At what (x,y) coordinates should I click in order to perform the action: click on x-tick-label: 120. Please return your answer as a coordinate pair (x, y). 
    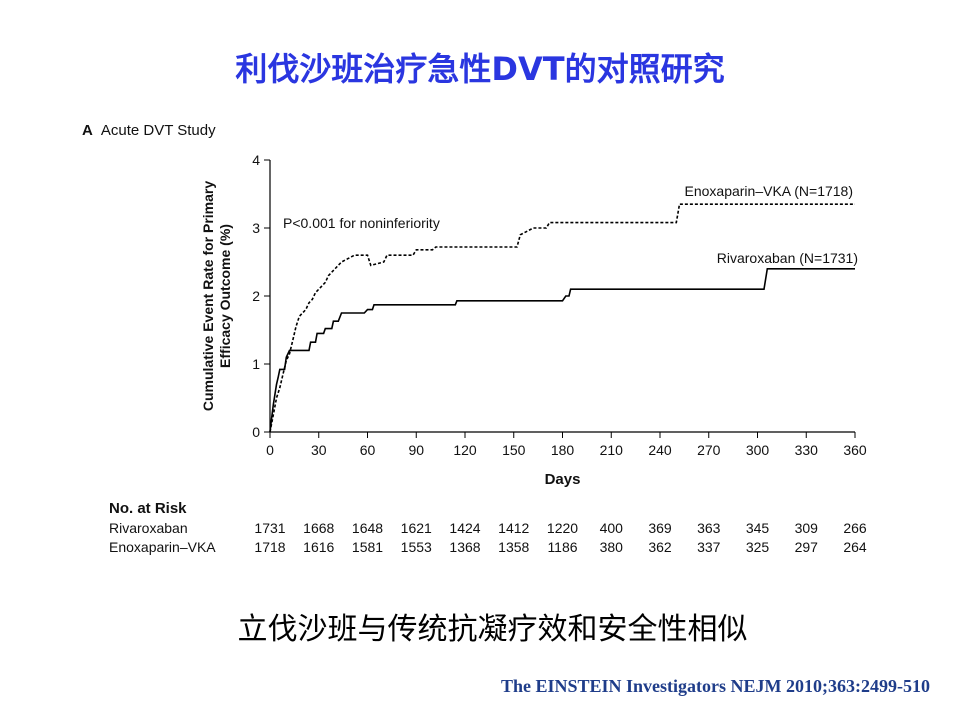
    Looking at the image, I should click on (465, 450).